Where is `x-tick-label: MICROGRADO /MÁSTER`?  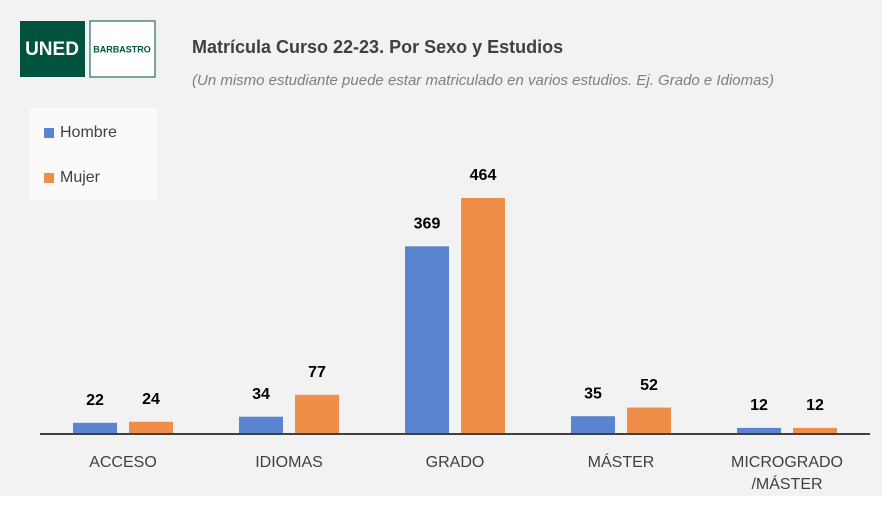 x-tick-label: MICROGRADO /MÁSTER is located at coordinates (787, 473).